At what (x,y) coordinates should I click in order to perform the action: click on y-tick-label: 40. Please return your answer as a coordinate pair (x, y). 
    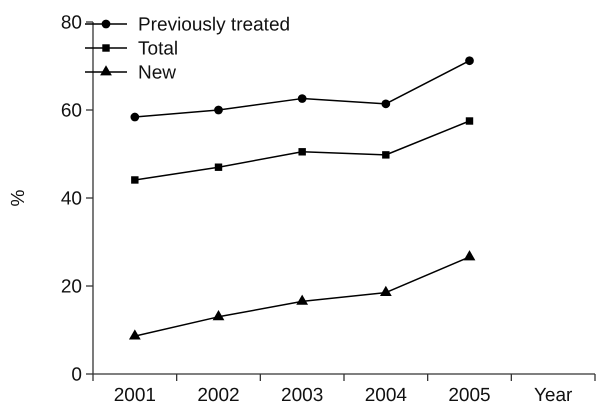
    Looking at the image, I should click on (71, 199).